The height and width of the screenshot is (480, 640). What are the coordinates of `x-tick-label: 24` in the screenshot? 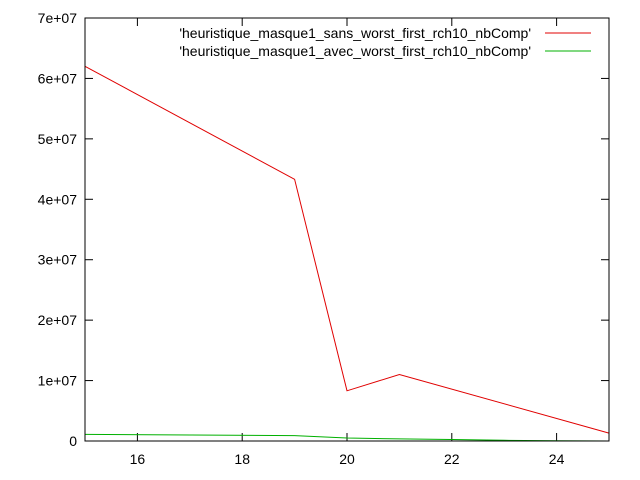 It's located at (557, 459).